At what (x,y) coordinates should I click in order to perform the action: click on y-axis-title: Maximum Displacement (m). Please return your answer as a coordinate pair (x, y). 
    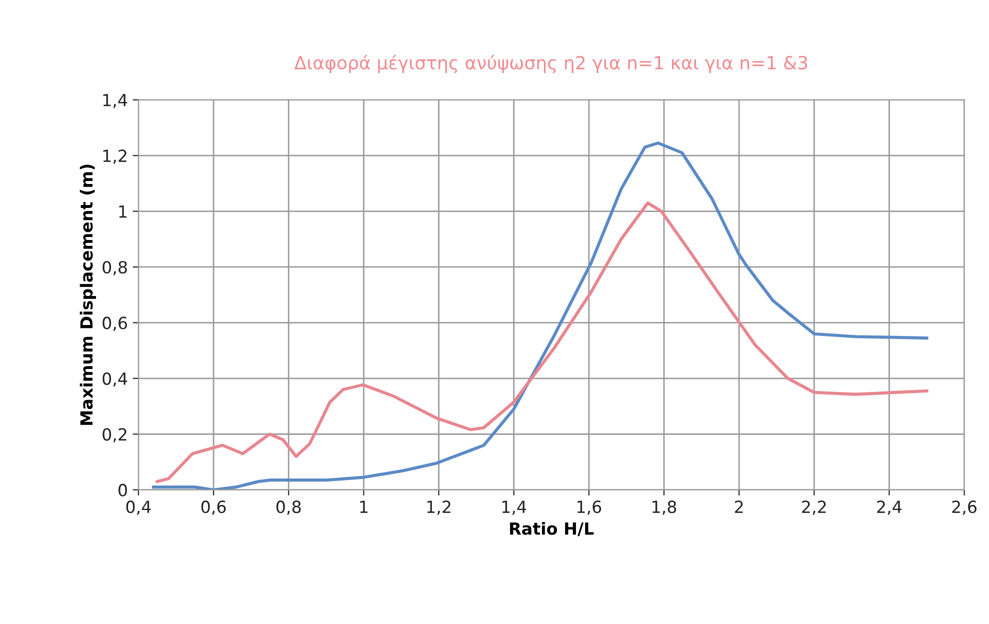
    Looking at the image, I should click on (88, 294).